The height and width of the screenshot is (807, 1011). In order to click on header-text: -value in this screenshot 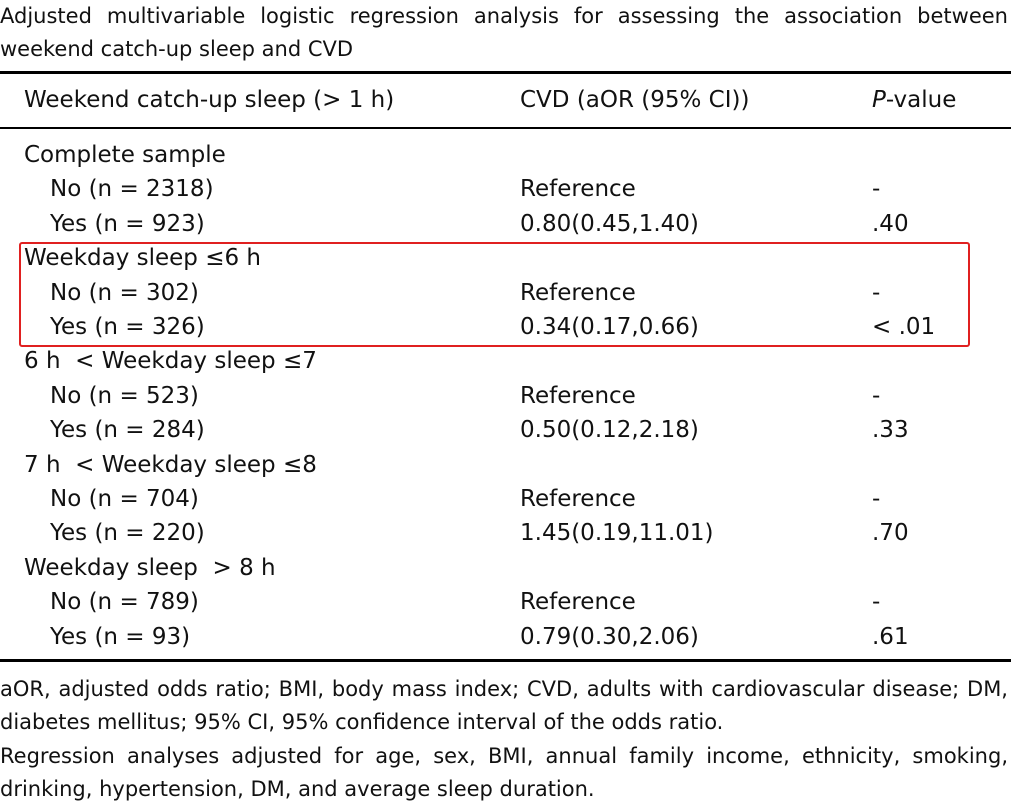, I will do `click(921, 100)`.